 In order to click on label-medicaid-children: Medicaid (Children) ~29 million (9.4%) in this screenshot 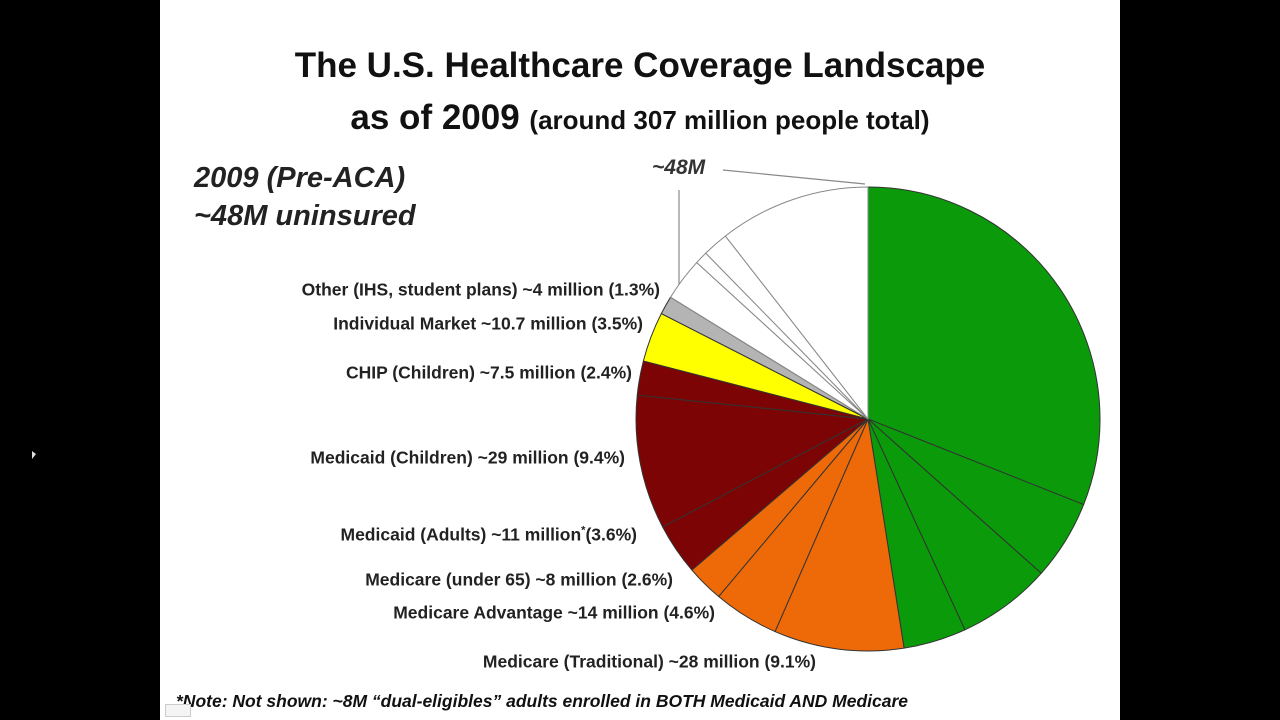, I will do `click(467, 457)`.